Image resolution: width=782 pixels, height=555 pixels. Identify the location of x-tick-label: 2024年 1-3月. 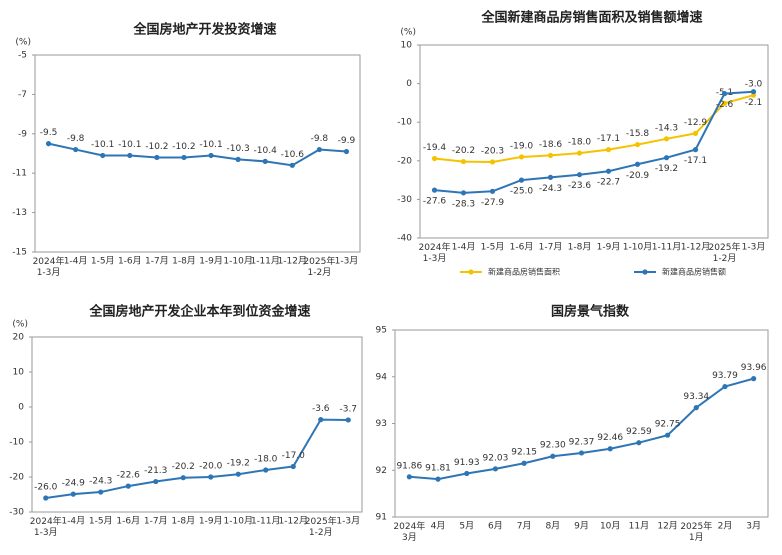
(435, 252).